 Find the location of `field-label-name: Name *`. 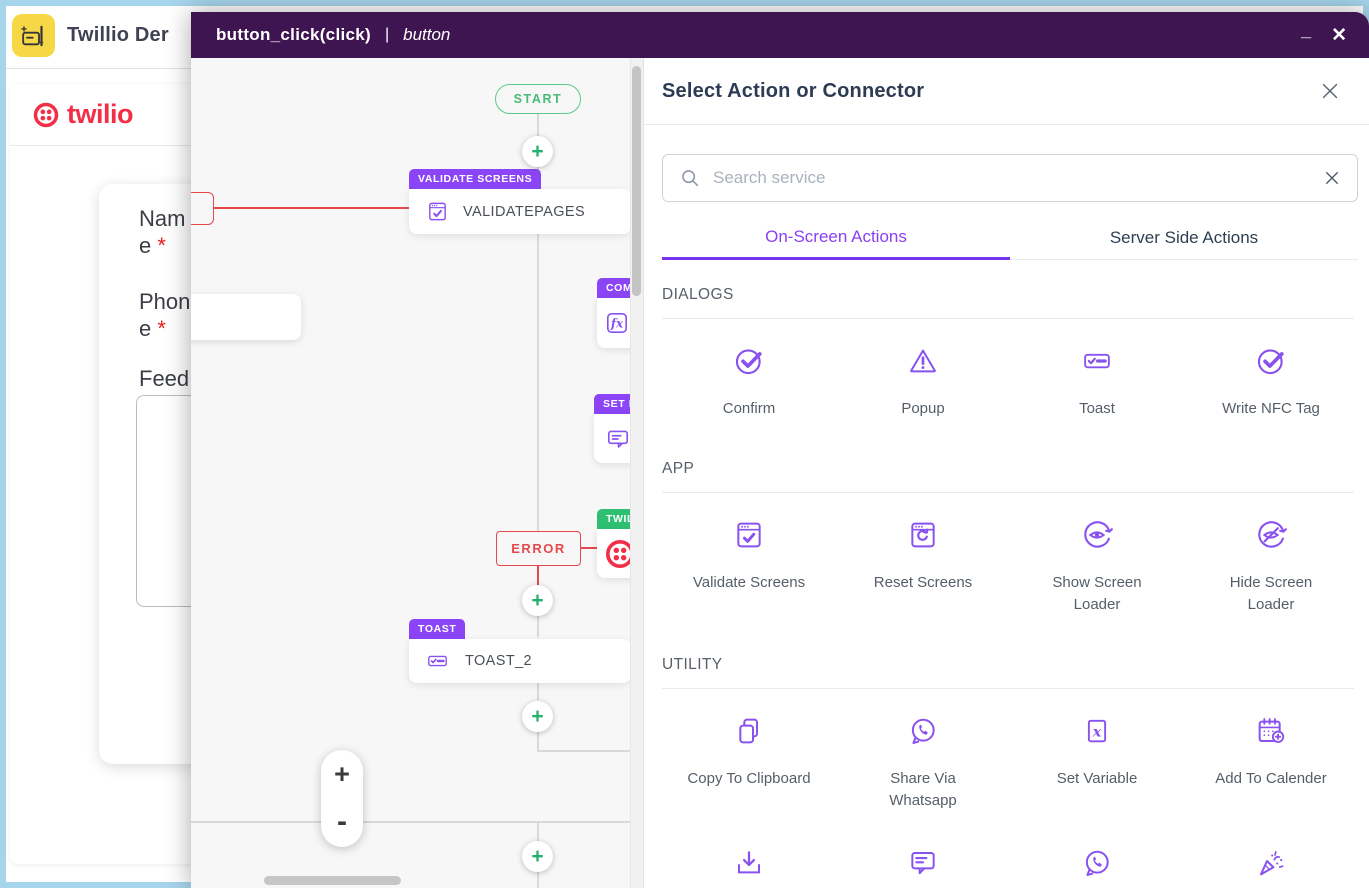

field-label-name: Name * is located at coordinates (162, 232).